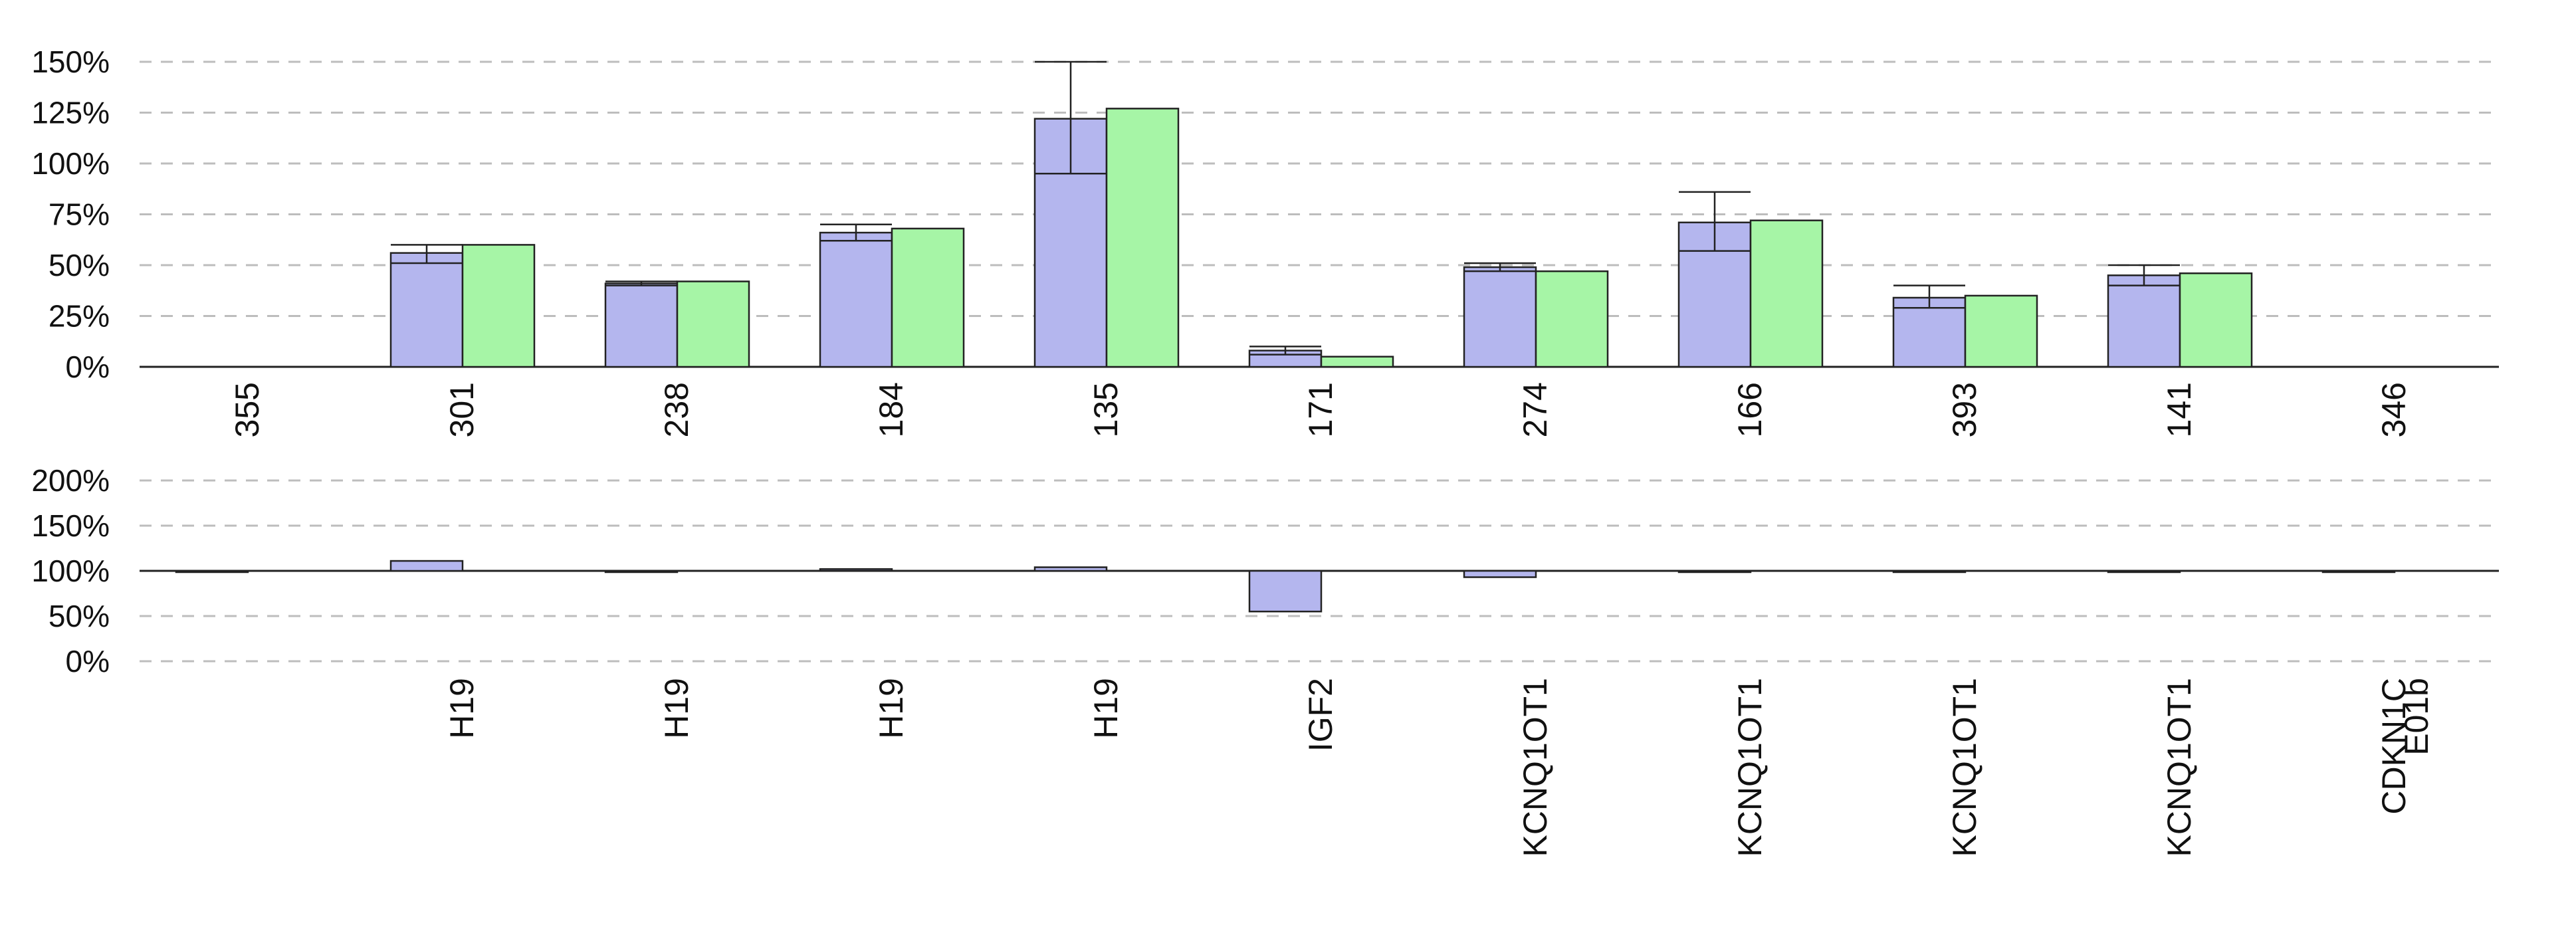 Image resolution: width=2576 pixels, height=943 pixels. I want to click on top-category-label: 135, so click(1106, 410).